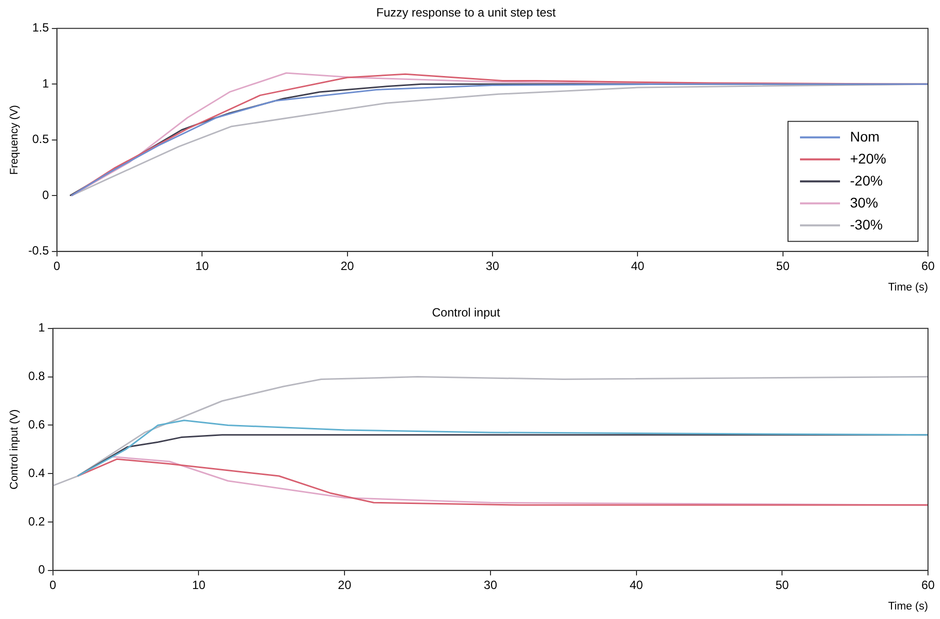 The width and height of the screenshot is (940, 619). Describe the element at coordinates (39, 251) in the screenshot. I see `y-tick-label: -0.5` at that location.